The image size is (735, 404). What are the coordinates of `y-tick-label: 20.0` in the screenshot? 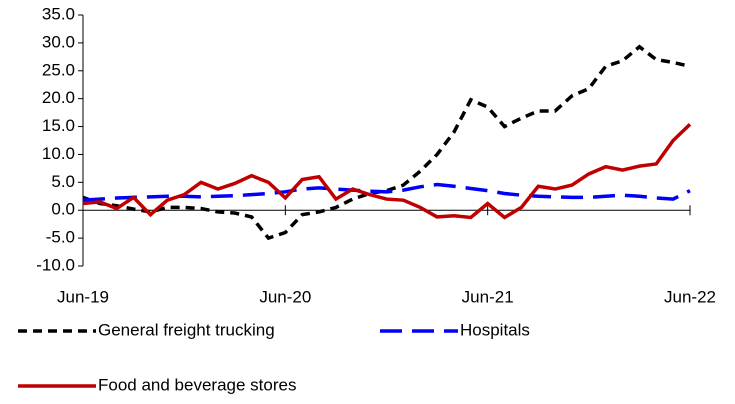 It's located at (58, 97).